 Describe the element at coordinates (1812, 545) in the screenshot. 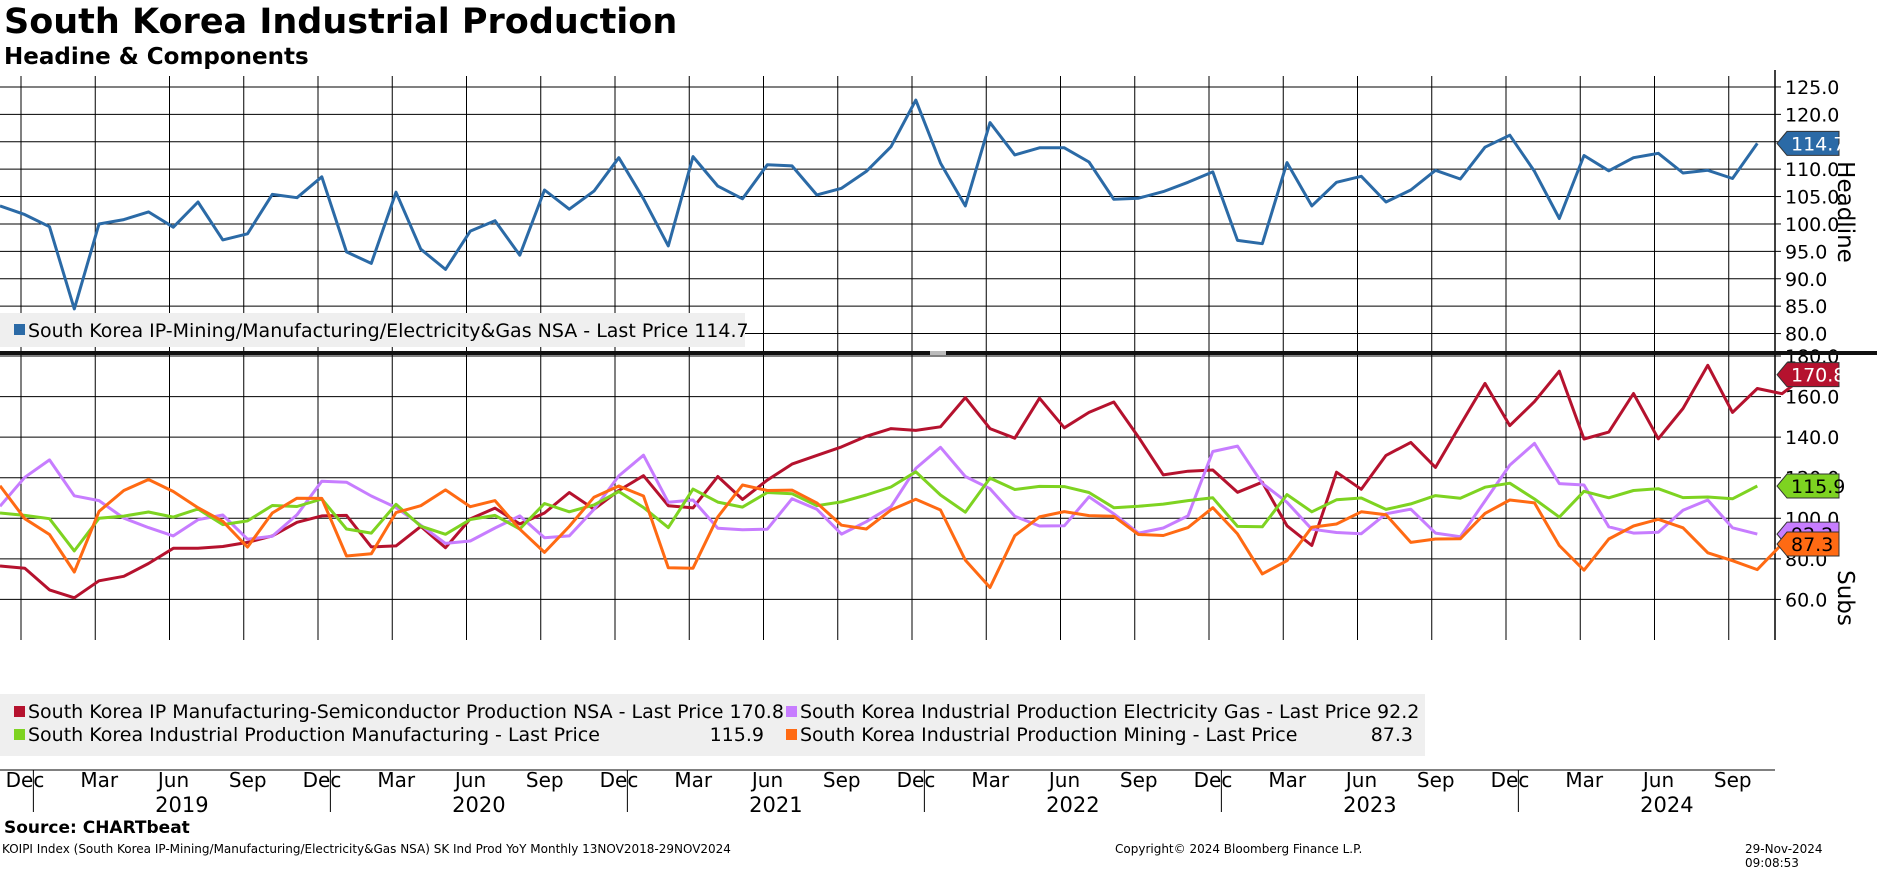

I see `mining-tag-label: 87.3` at that location.